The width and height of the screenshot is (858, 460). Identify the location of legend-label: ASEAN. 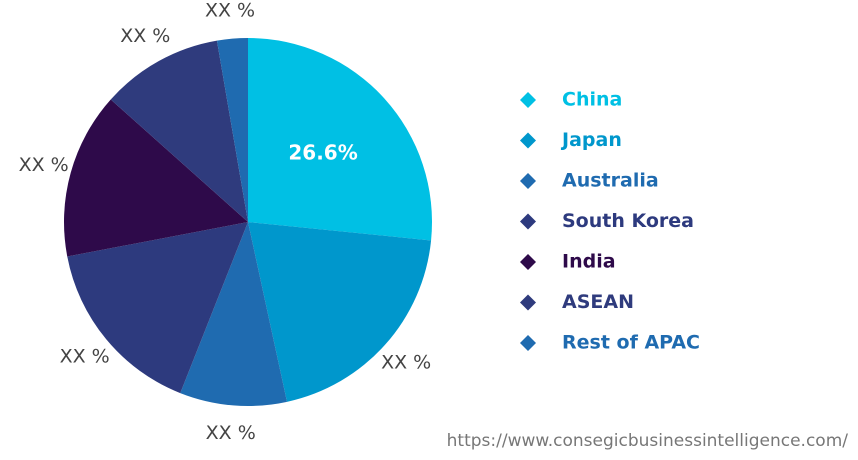
(598, 302).